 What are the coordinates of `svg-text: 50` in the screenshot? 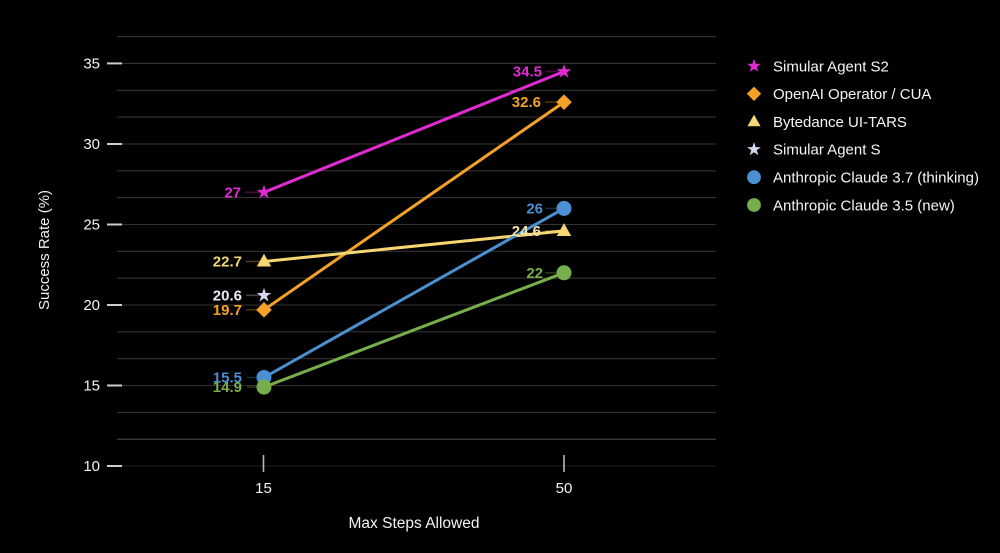 It's located at (564, 488).